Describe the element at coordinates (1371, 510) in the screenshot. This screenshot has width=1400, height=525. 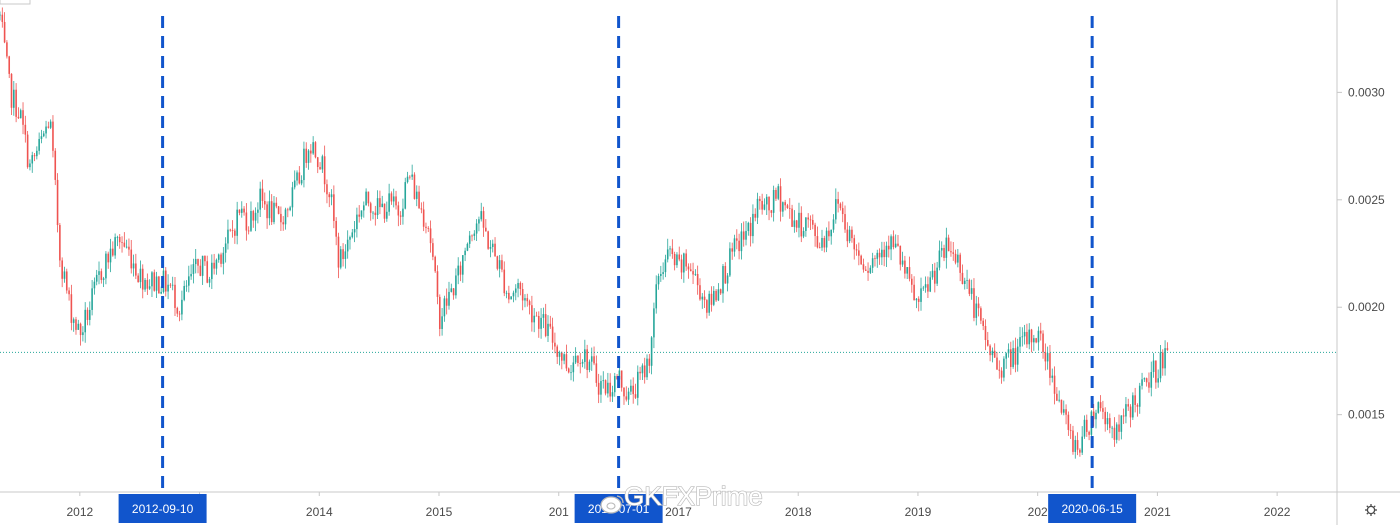
I see `settings-gear-icon` at that location.